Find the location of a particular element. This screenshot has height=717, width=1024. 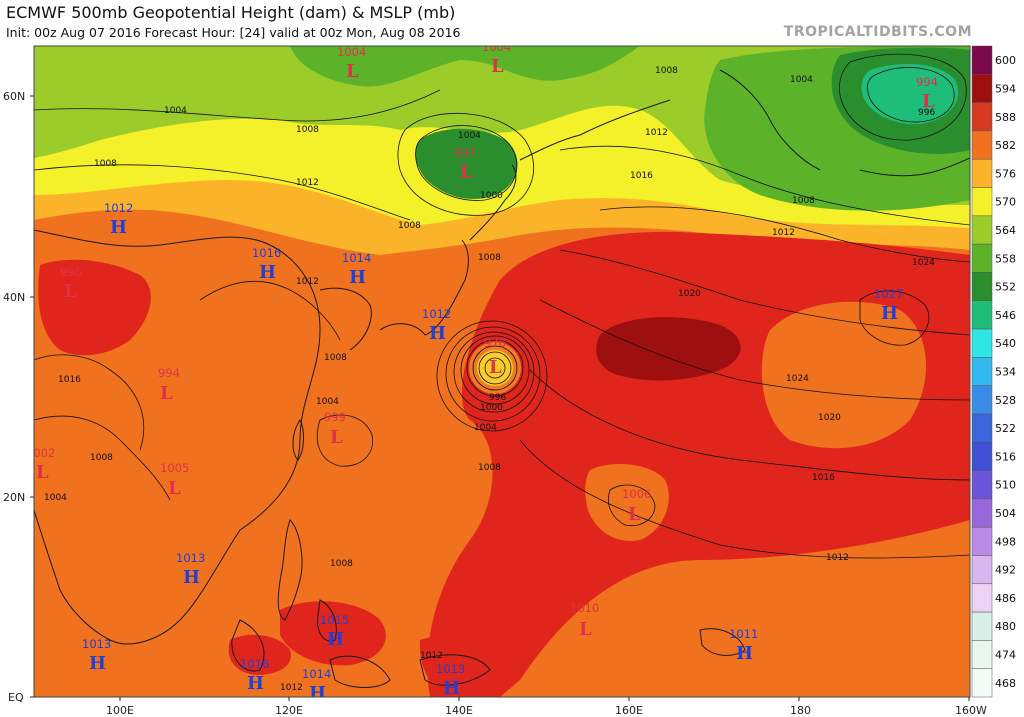

colorbar-level-label: 522 is located at coordinates (1005, 428).